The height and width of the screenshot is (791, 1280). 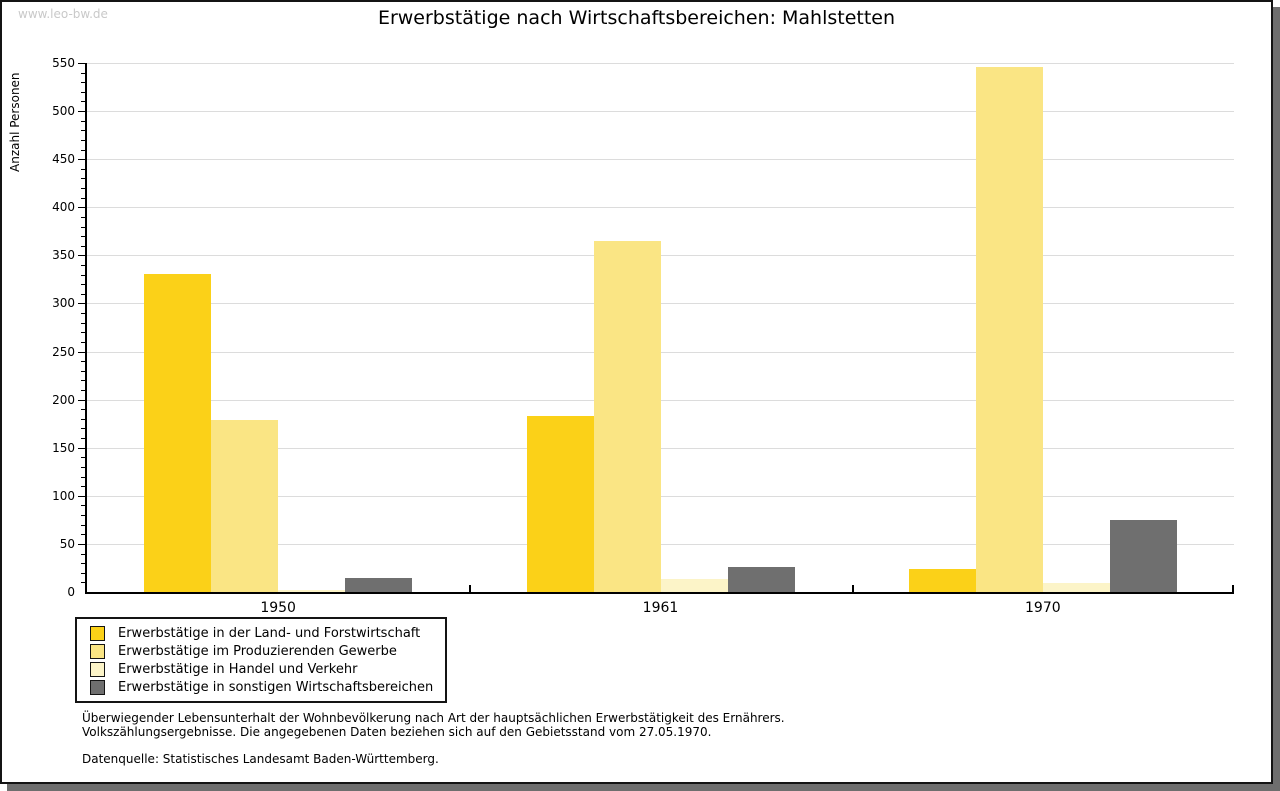 What do you see at coordinates (63, 255) in the screenshot?
I see `y-axis-tick-label: 350` at bounding box center [63, 255].